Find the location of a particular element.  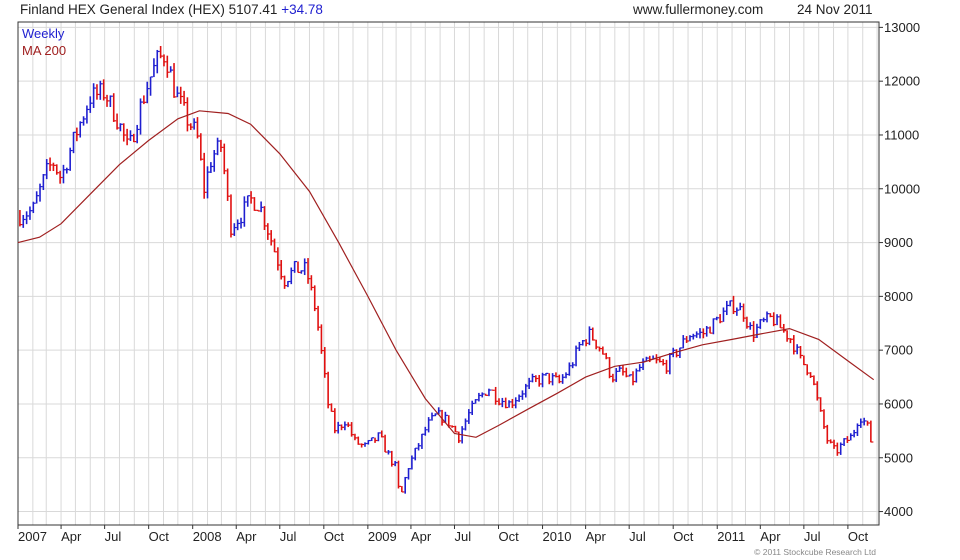

website-link: www.fullermoney.com is located at coordinates (698, 9).